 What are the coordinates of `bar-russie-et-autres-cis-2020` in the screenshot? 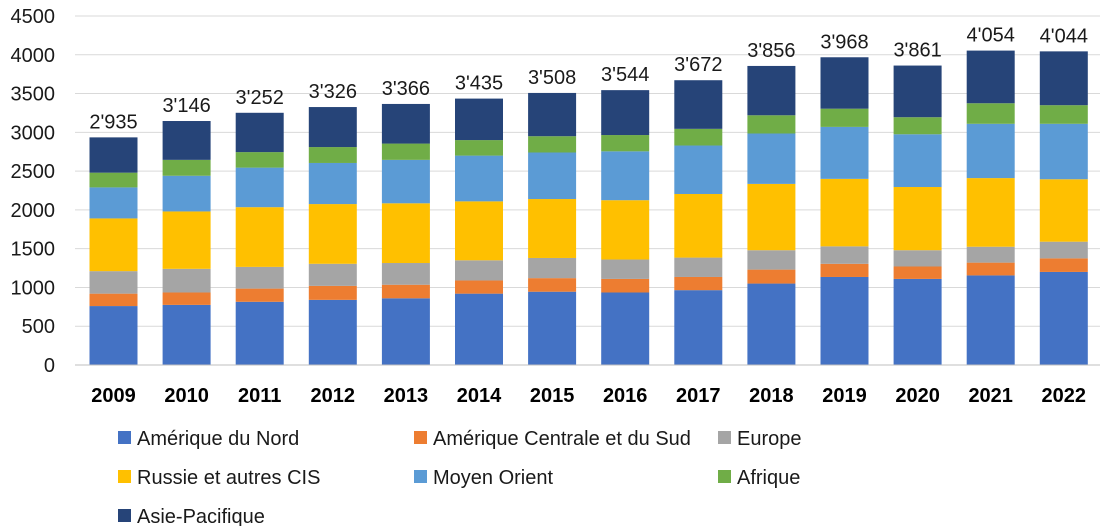 It's located at (917, 219).